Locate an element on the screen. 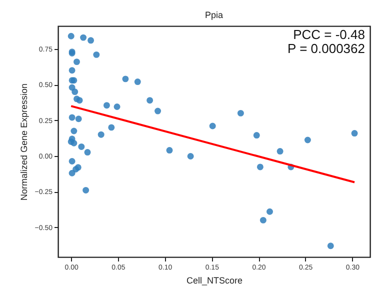 The image size is (378, 300). annotation: PCC = -0.48 is located at coordinates (329, 34).